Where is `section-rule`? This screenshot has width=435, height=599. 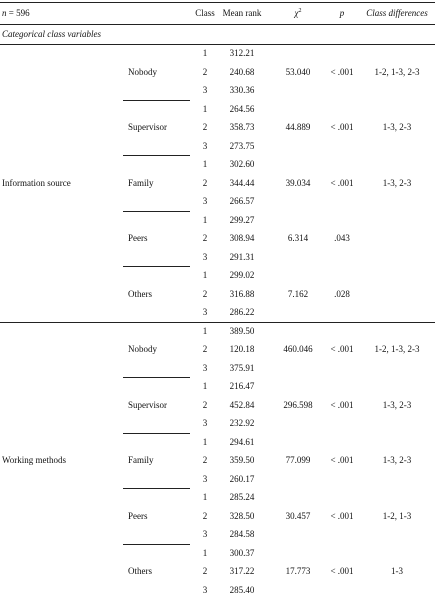 section-rule is located at coordinates (217, 44).